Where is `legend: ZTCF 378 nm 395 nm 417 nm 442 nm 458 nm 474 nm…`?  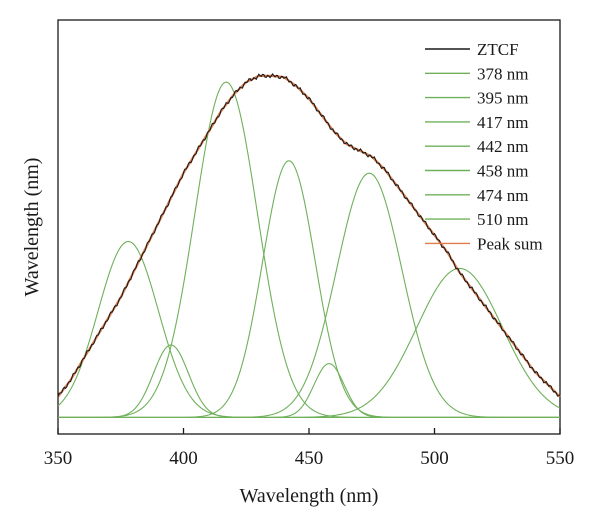 legend: ZTCF 378 nm 395 nm 417 nm 442 nm 458 nm 474 nm… is located at coordinates (484, 146).